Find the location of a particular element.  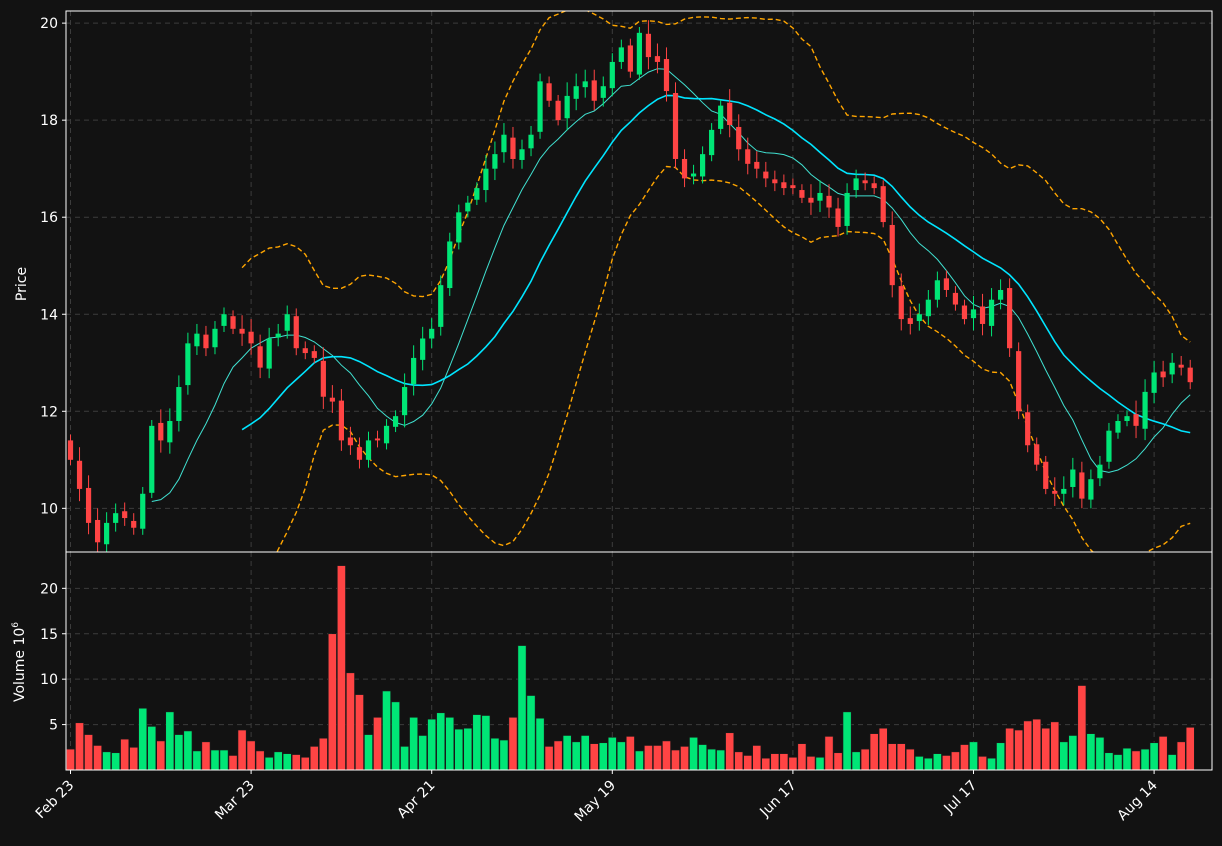

price-tick-label: 20 is located at coordinates (49, 24).